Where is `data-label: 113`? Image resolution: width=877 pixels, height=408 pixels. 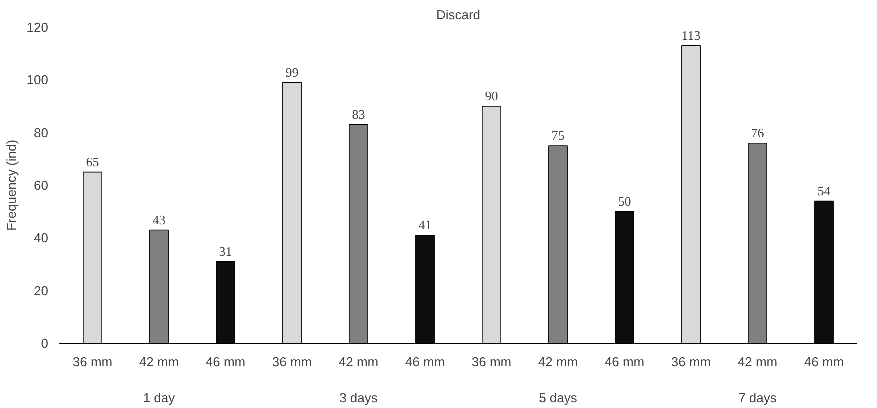
data-label: 113 is located at coordinates (691, 35).